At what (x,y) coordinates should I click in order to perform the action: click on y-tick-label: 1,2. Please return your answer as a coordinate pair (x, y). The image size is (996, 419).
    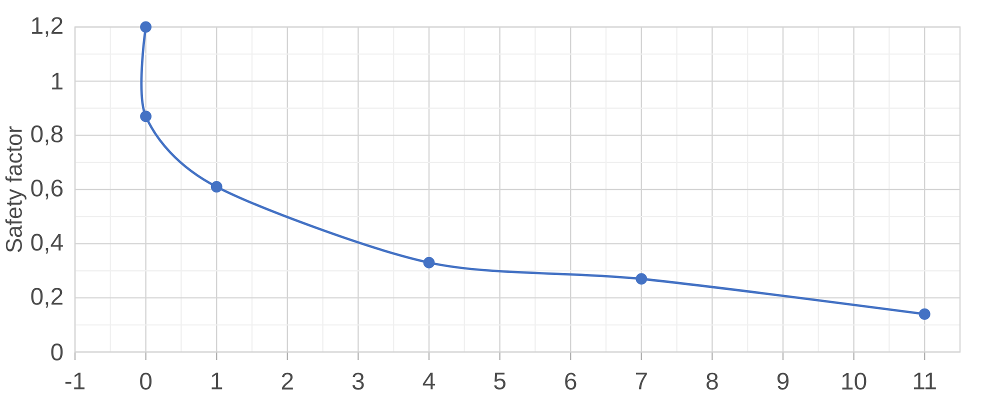
    Looking at the image, I should click on (47, 27).